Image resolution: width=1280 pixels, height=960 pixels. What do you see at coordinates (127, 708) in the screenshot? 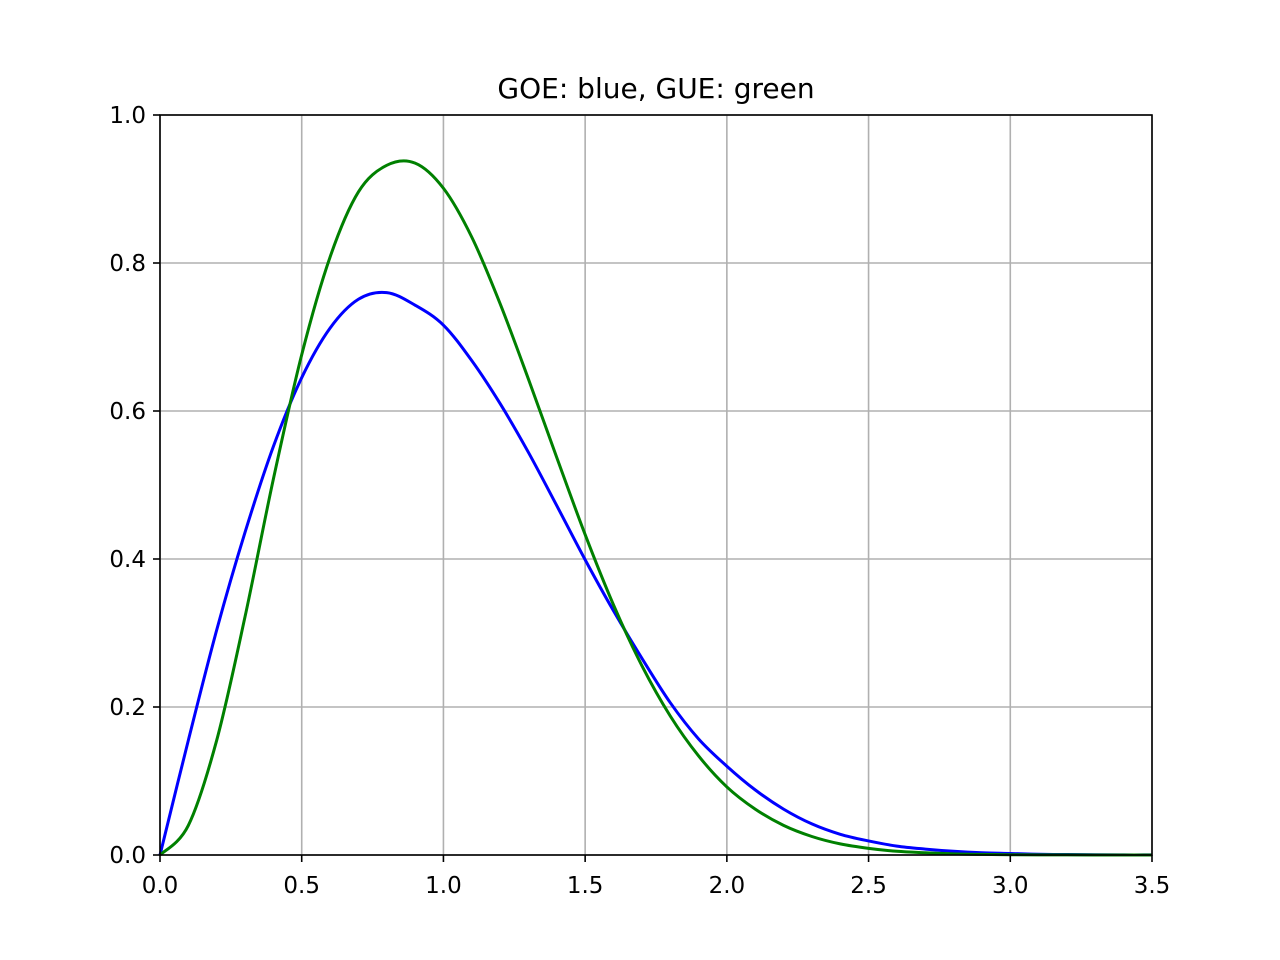
I see `y-tick-label: 0.2` at bounding box center [127, 708].